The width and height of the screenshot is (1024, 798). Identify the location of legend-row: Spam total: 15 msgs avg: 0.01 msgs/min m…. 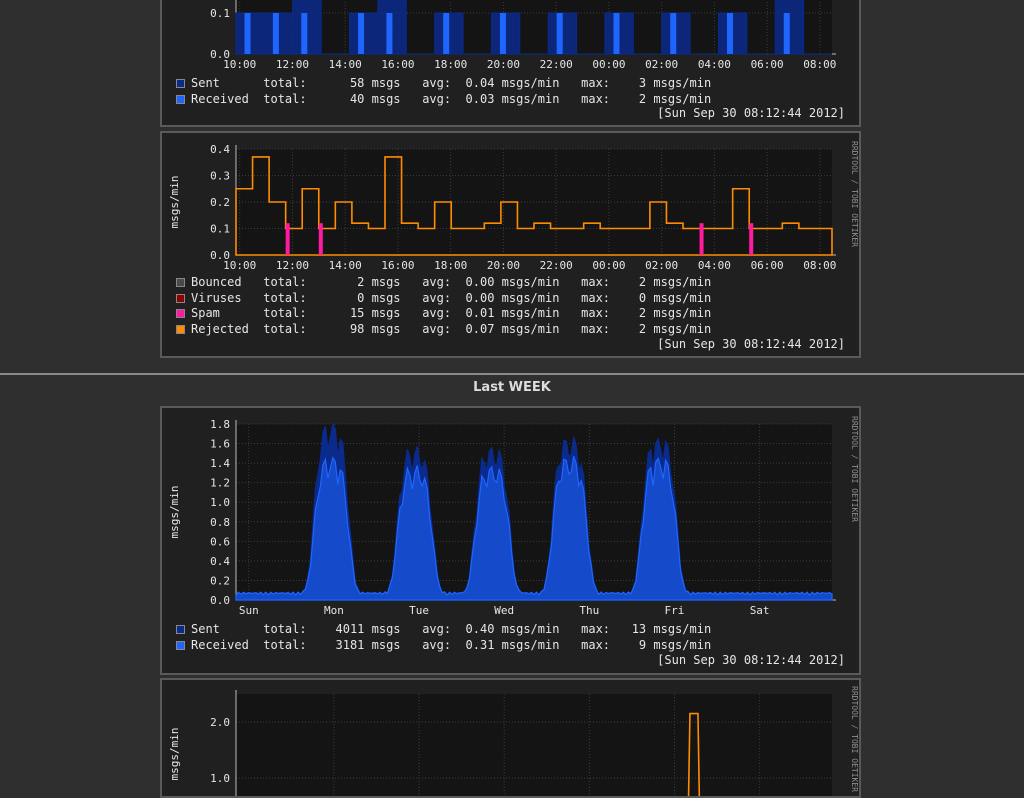
(443, 314).